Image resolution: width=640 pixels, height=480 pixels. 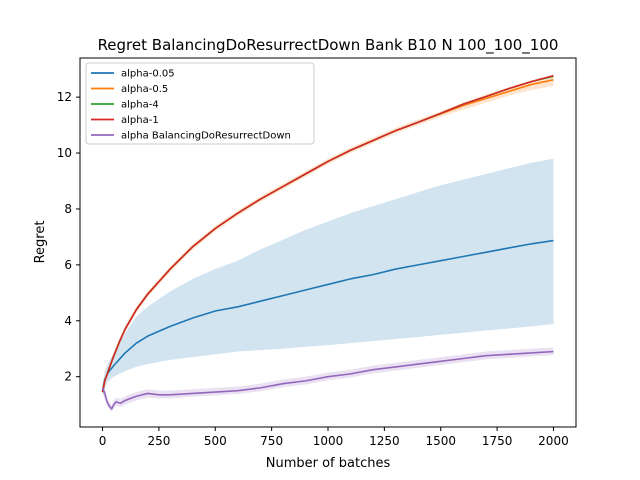 What do you see at coordinates (40, 242) in the screenshot?
I see `y-axis-label: Regret` at bounding box center [40, 242].